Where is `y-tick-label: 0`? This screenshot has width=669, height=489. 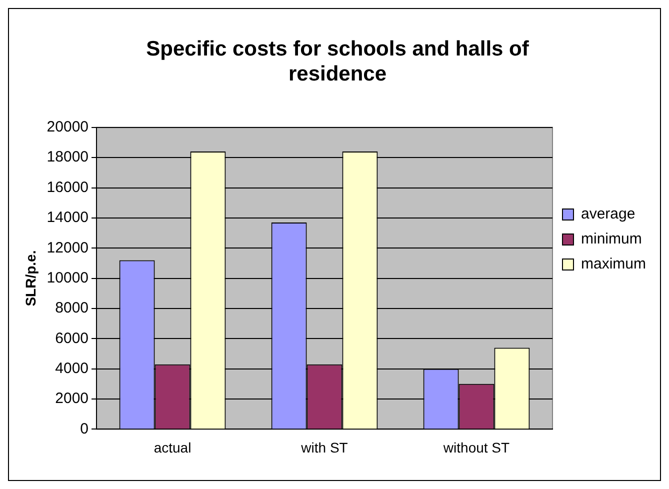 y-tick-label: 0 is located at coordinates (84, 429).